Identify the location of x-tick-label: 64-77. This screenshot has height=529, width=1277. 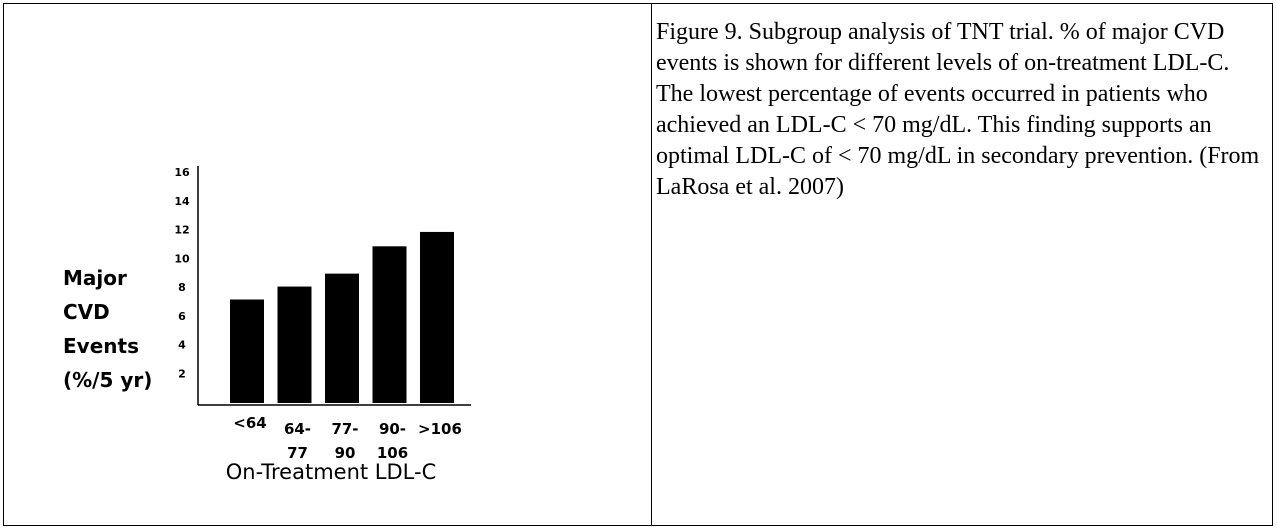
(297, 441).